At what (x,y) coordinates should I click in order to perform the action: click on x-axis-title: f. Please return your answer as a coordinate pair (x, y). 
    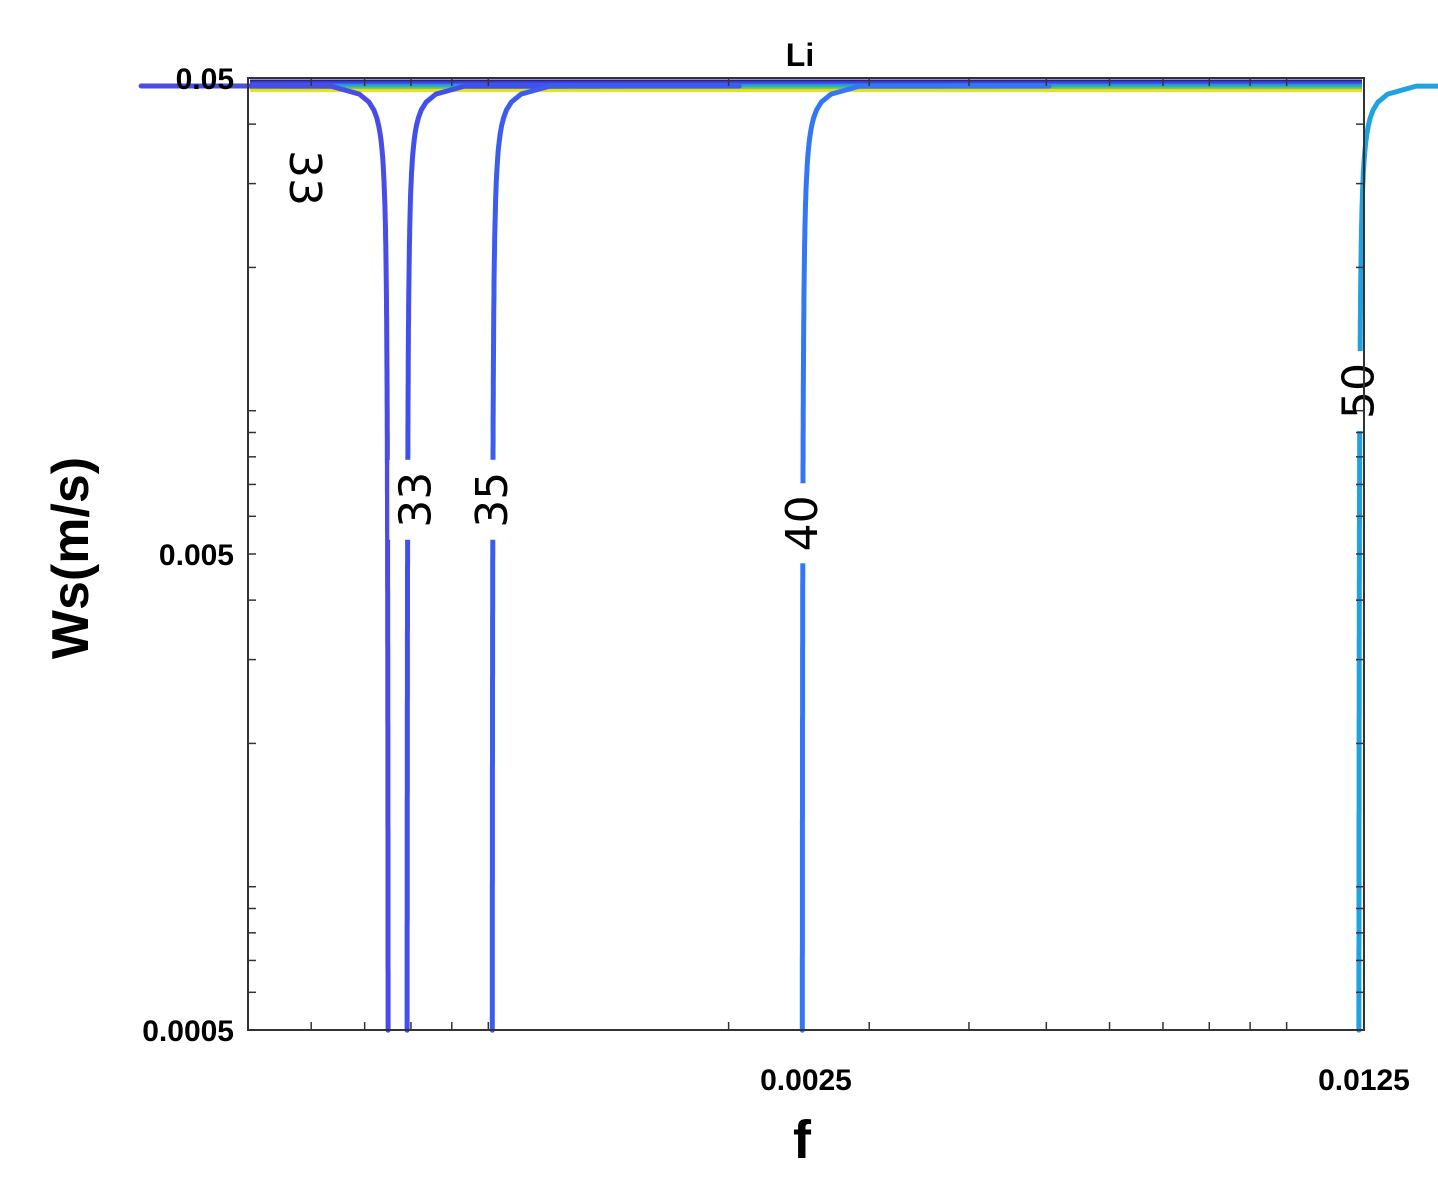
    Looking at the image, I should click on (802, 1140).